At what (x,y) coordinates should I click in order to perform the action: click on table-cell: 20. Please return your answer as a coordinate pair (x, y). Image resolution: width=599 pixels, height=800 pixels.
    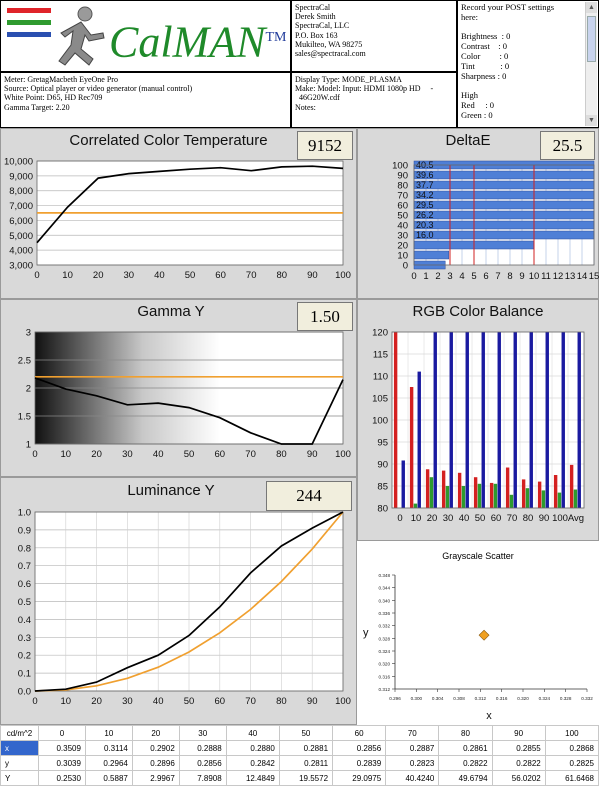
    Looking at the image, I should click on (155, 733).